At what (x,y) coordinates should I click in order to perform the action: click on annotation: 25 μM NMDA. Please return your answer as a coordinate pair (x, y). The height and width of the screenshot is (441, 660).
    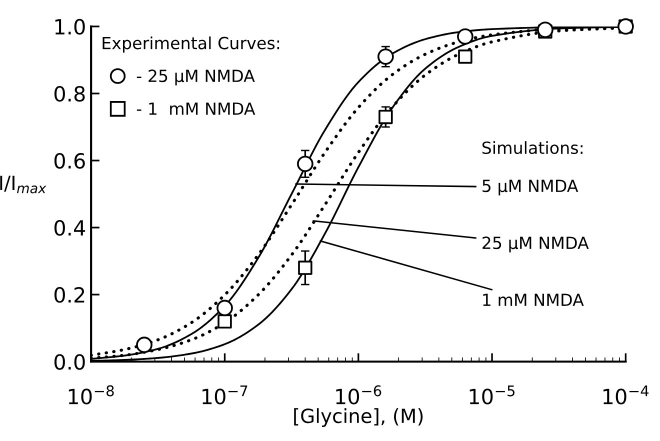
    Looking at the image, I should click on (535, 244).